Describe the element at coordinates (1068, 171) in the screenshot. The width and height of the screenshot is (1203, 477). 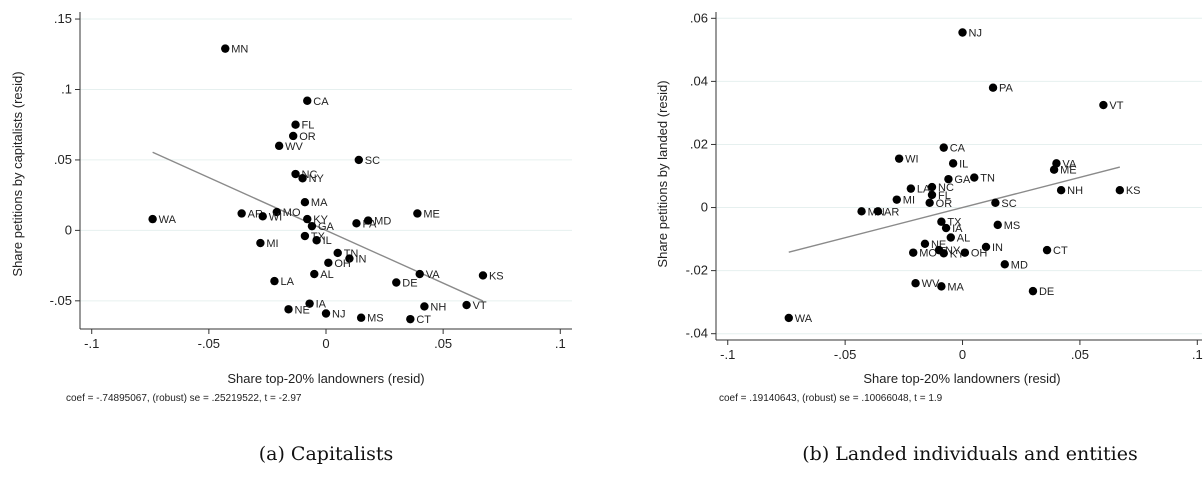
I see `point-label: ME` at that location.